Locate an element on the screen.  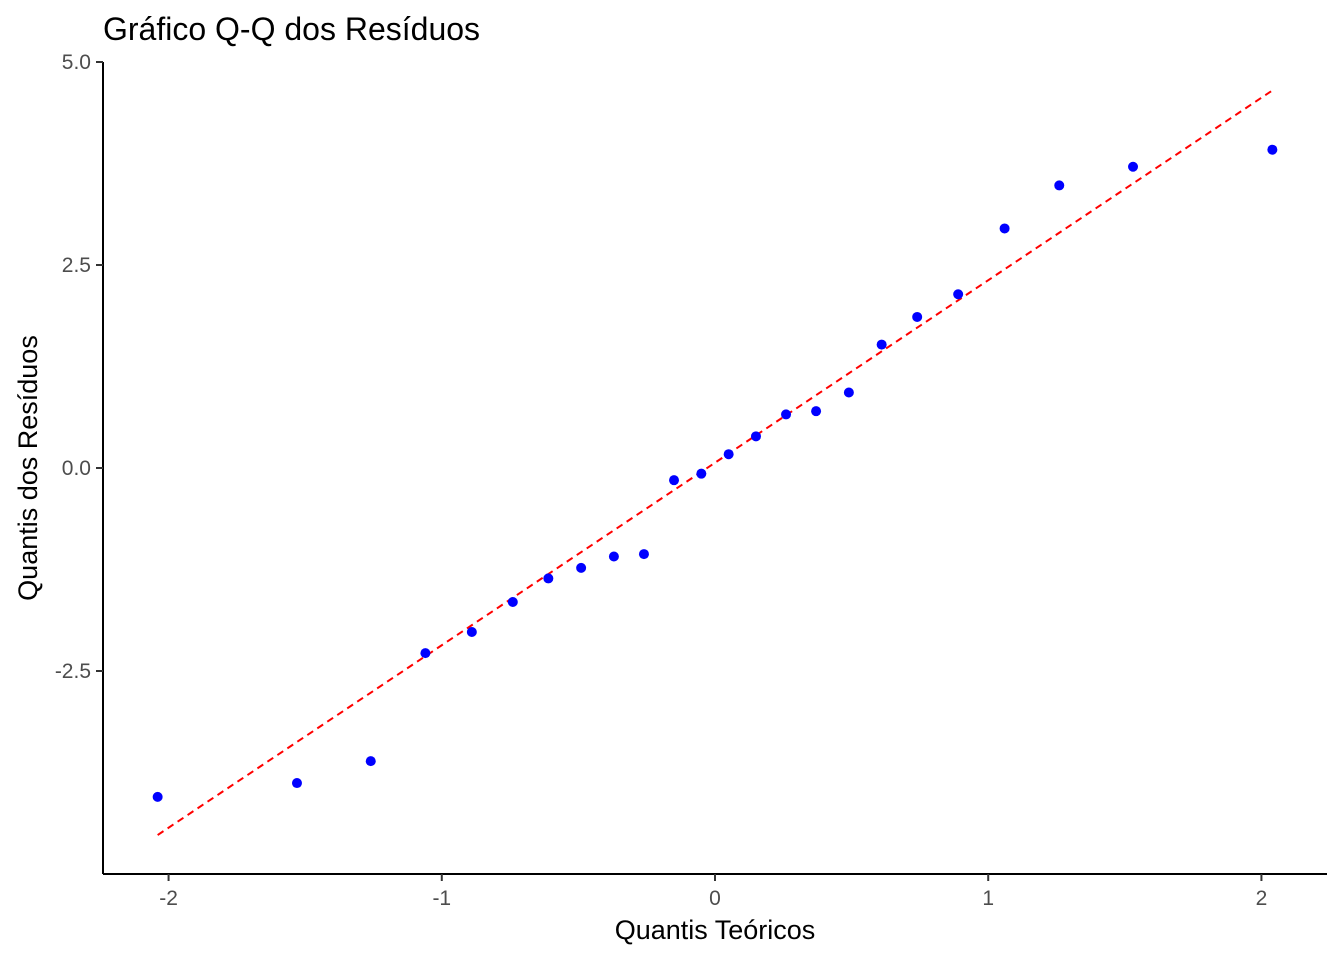
x-tick-label: -1 is located at coordinates (441, 898).